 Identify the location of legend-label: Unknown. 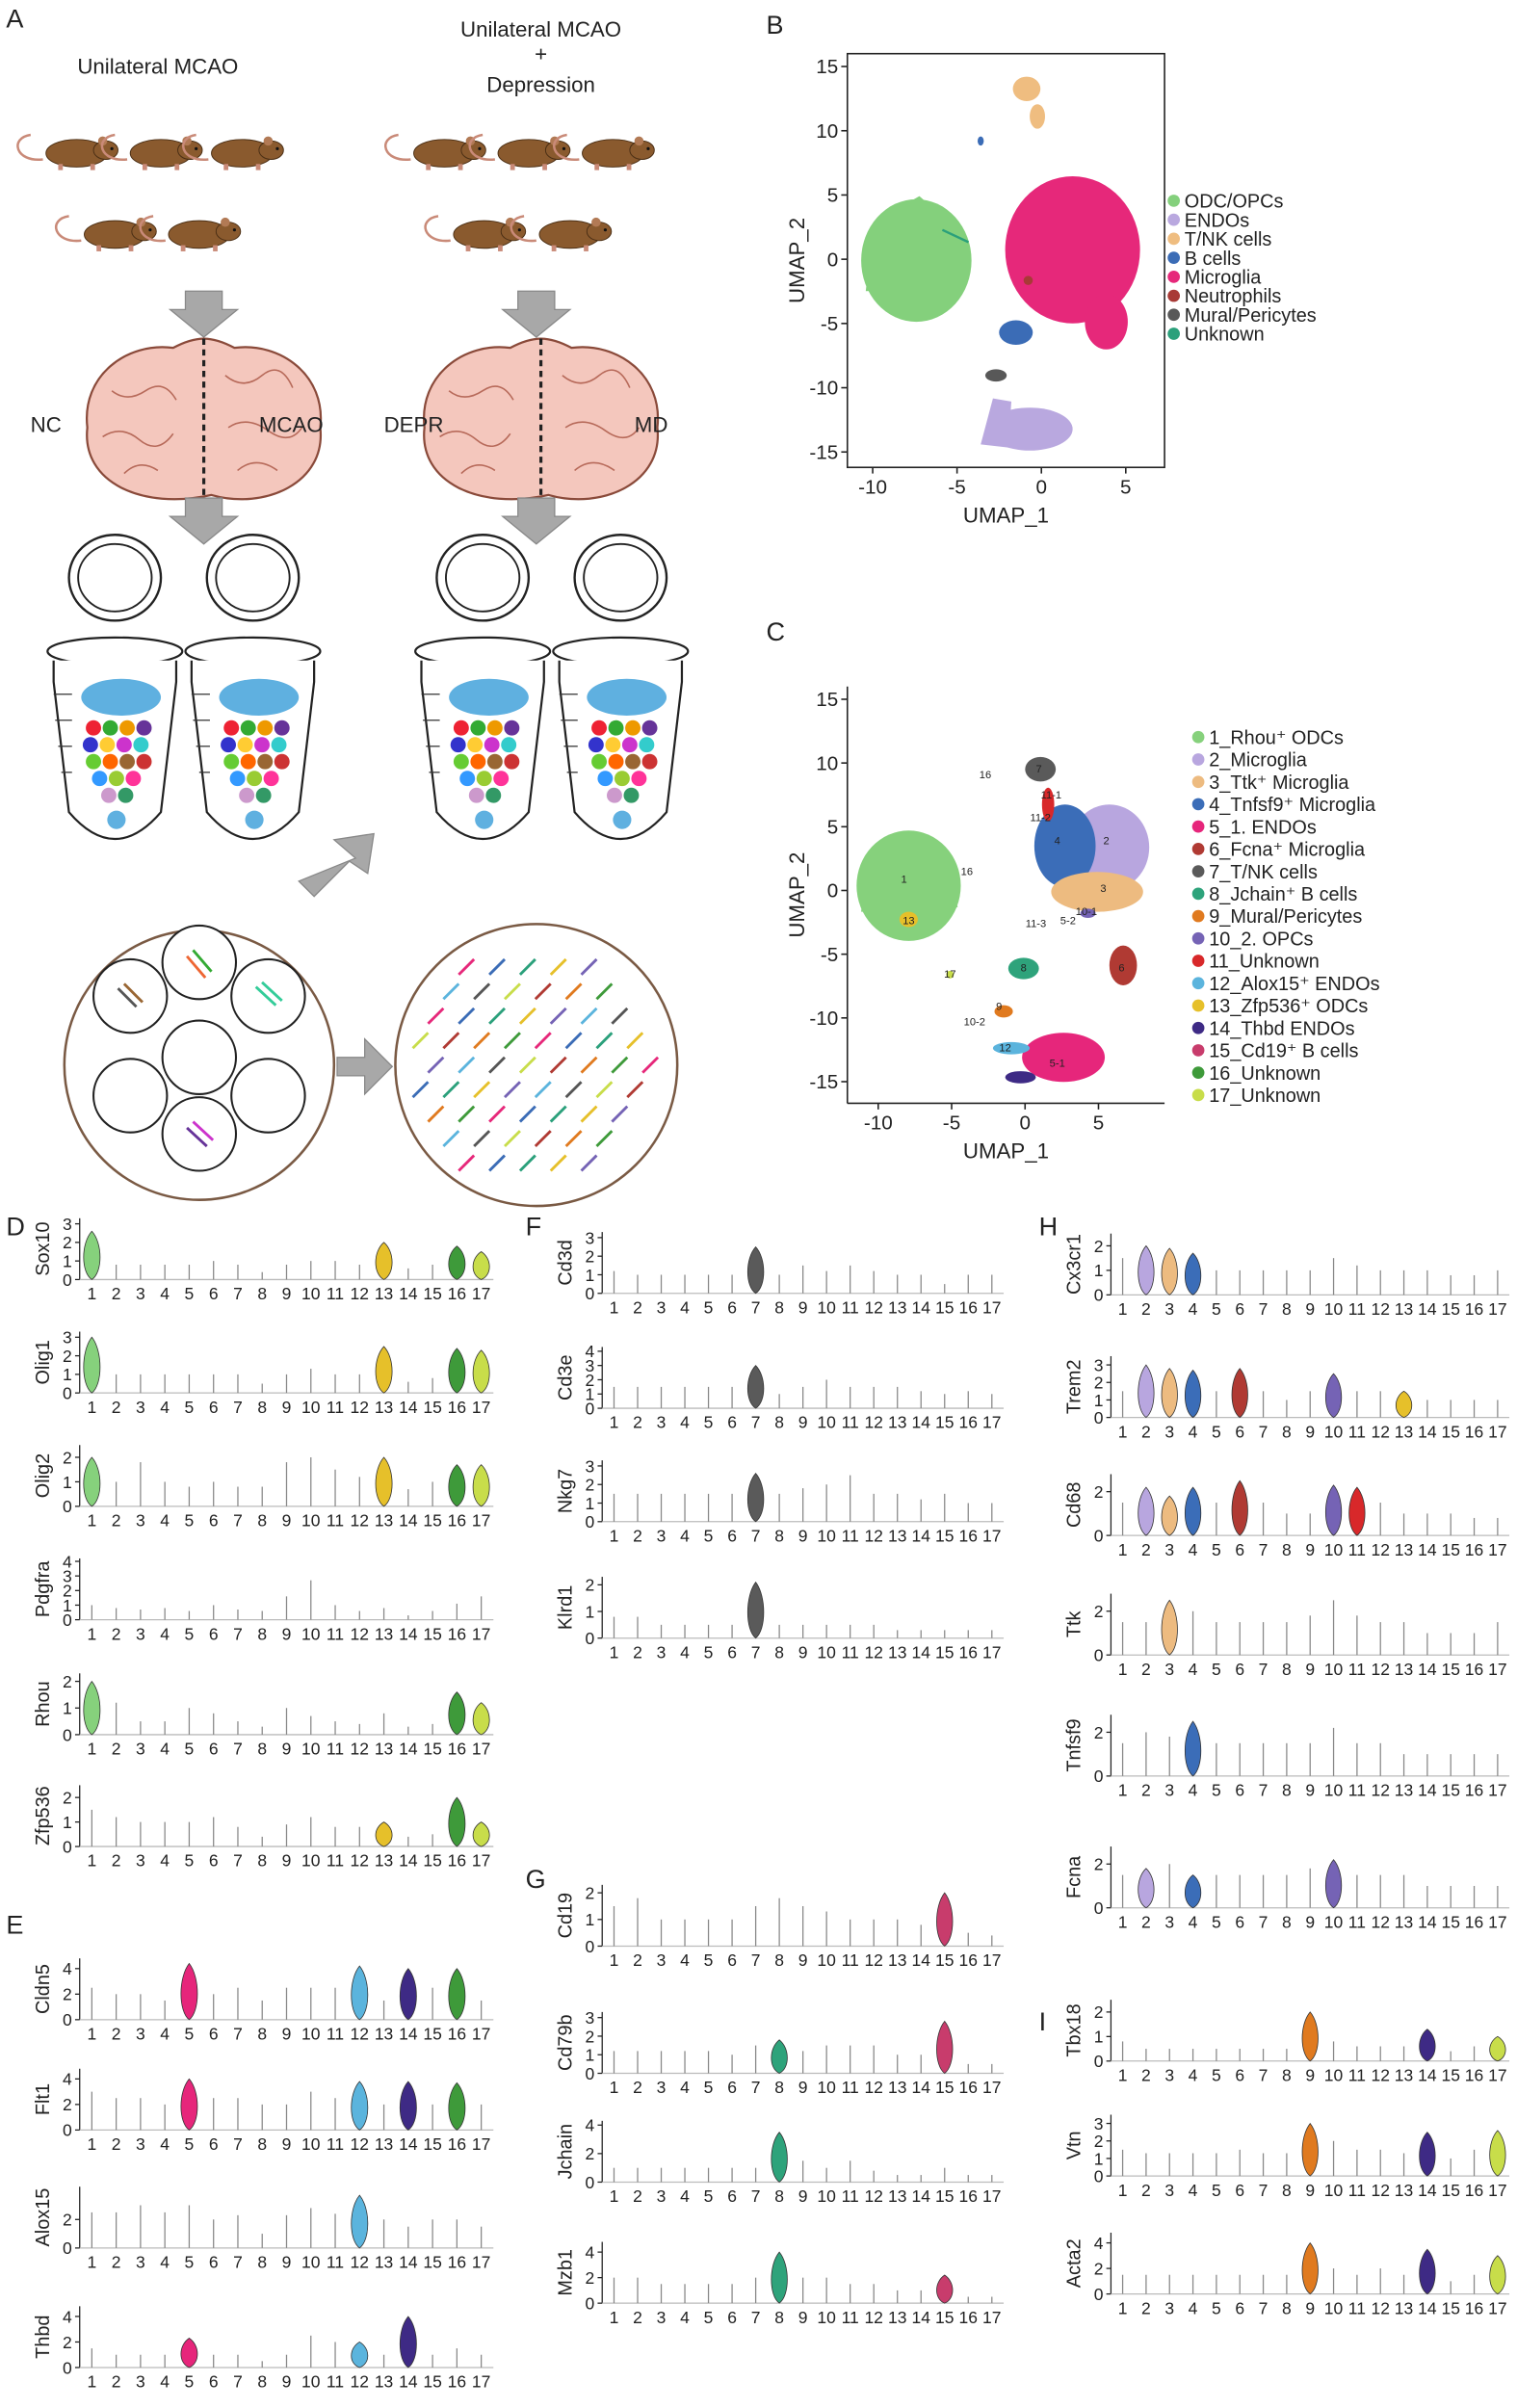
(1225, 335).